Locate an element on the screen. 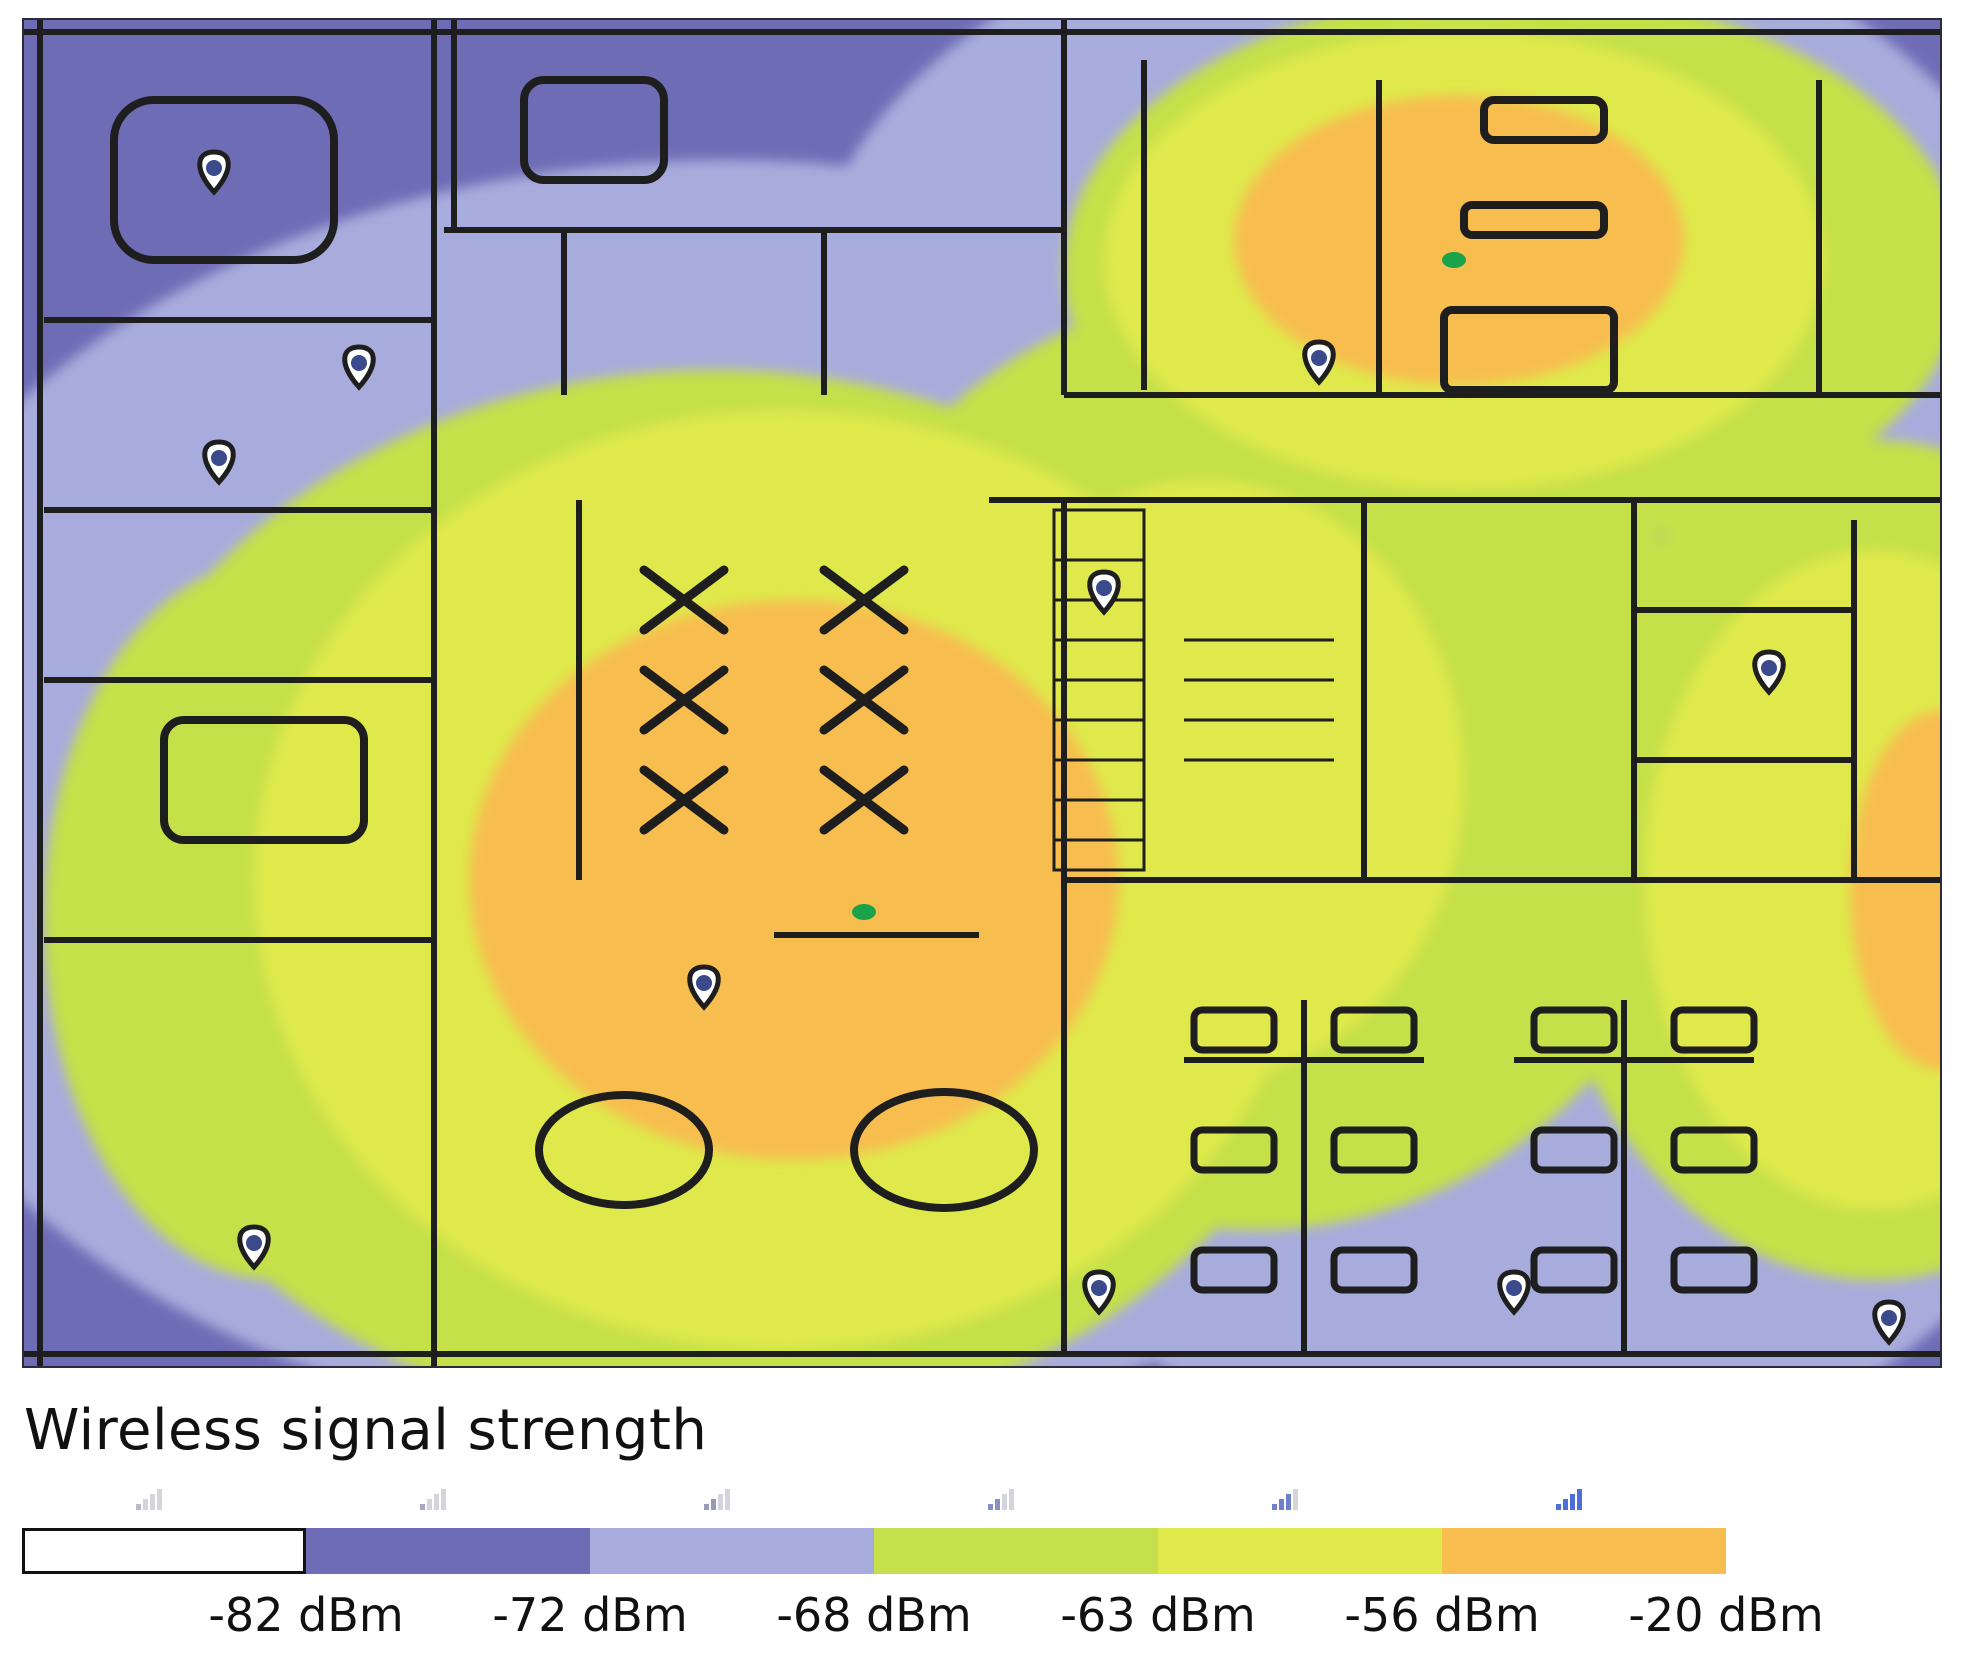 Image resolution: width=1963 pixels, height=1661 pixels. legend-threshold-label: -68 dBm is located at coordinates (874, 1615).